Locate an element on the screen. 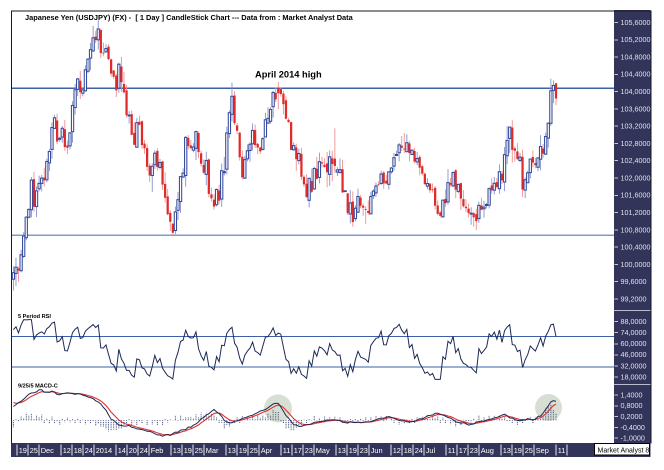 This screenshot has height=470, width=664. svg-text: 105,2000 is located at coordinates (636, 39).